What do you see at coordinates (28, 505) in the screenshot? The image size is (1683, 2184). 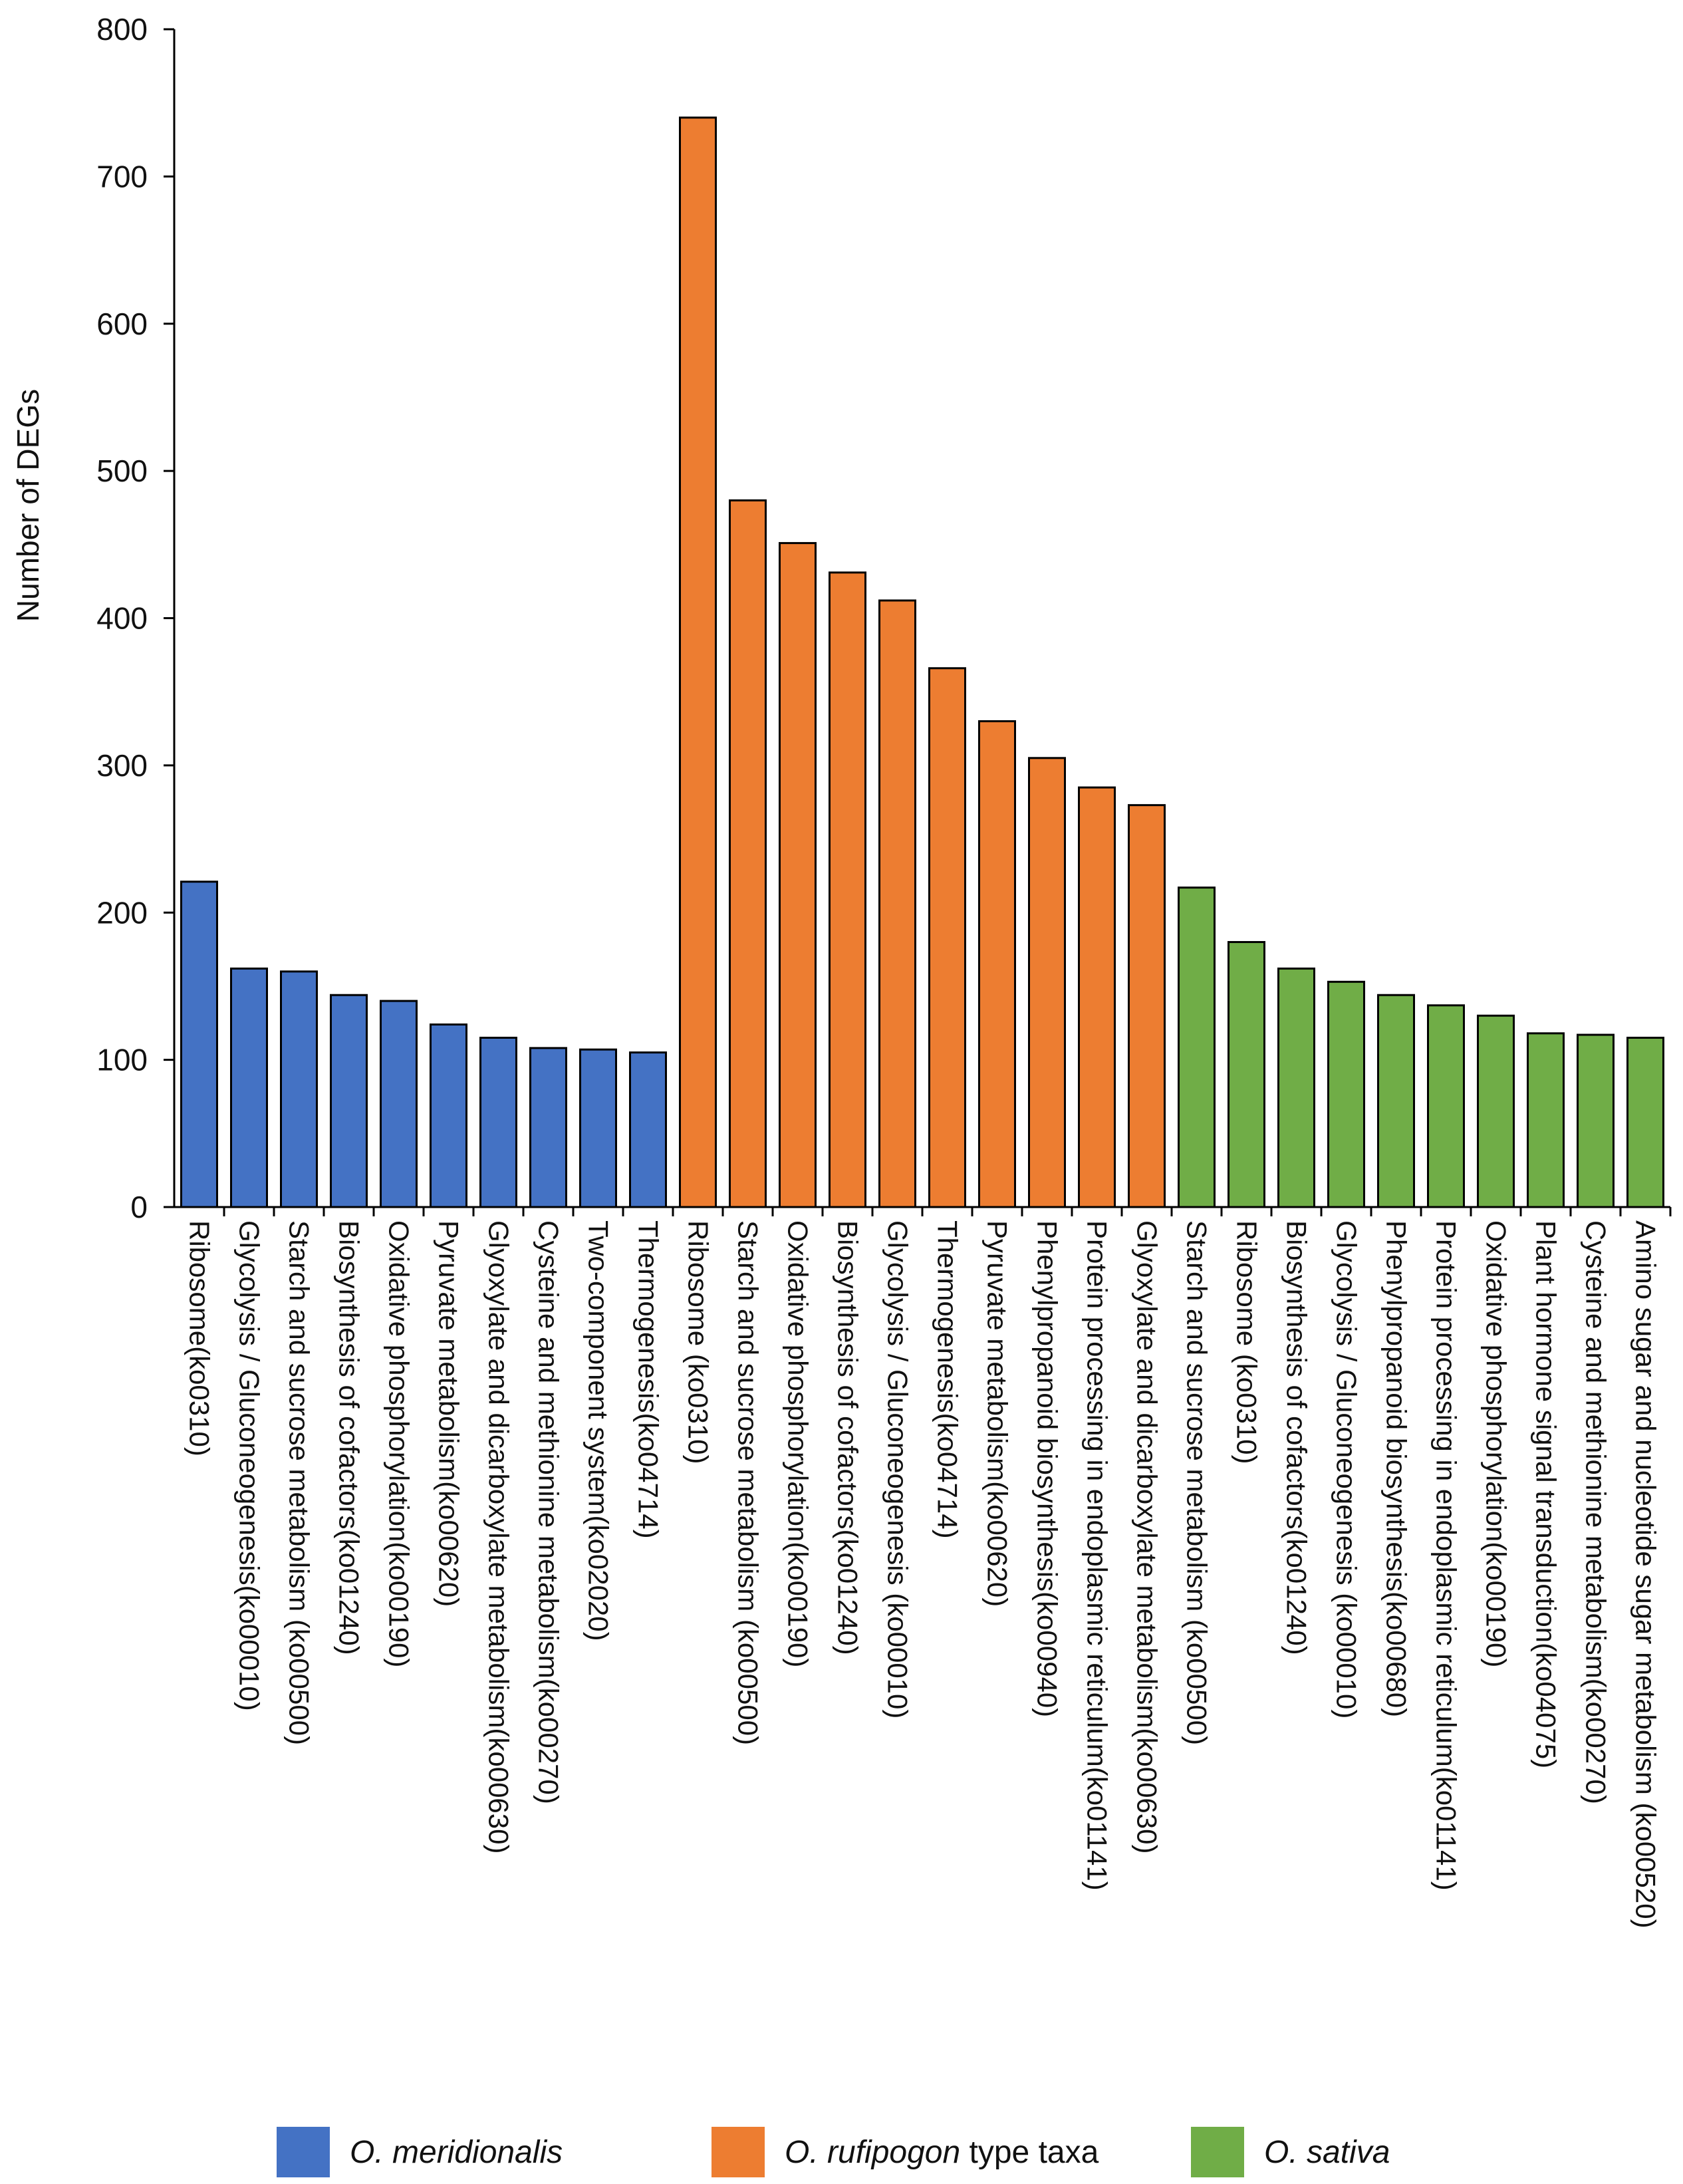 I see `y-axis-title: Number of DEGs` at bounding box center [28, 505].